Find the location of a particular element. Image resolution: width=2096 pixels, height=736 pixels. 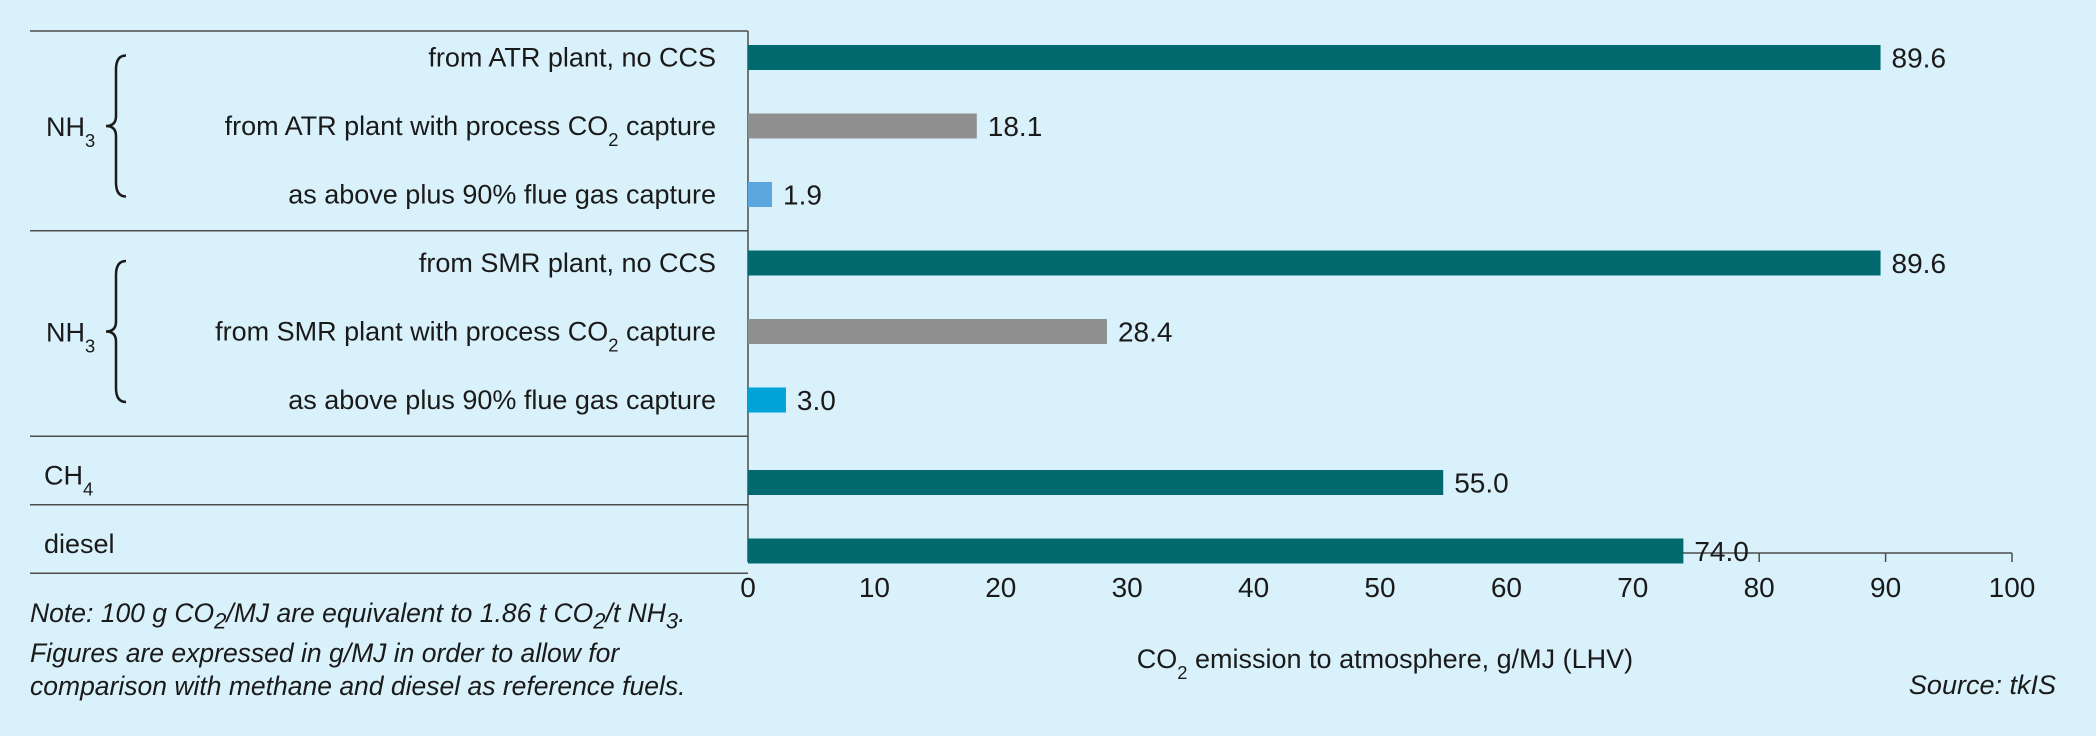

x-tick-label: 30 is located at coordinates (1127, 587).